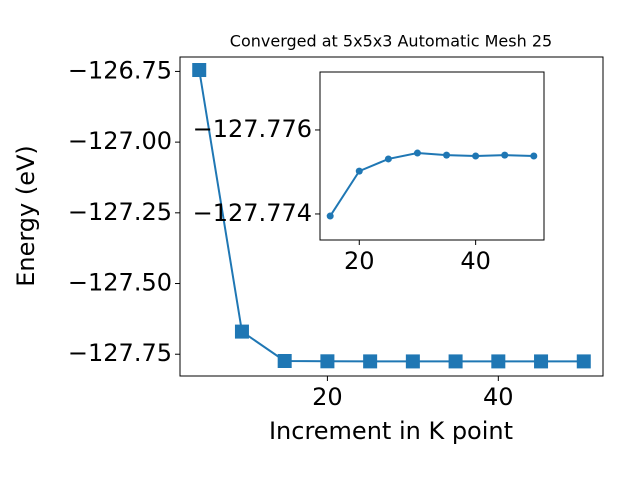 The width and height of the screenshot is (640, 480). I want to click on y-tick-label: −127.776, so click(252, 129).